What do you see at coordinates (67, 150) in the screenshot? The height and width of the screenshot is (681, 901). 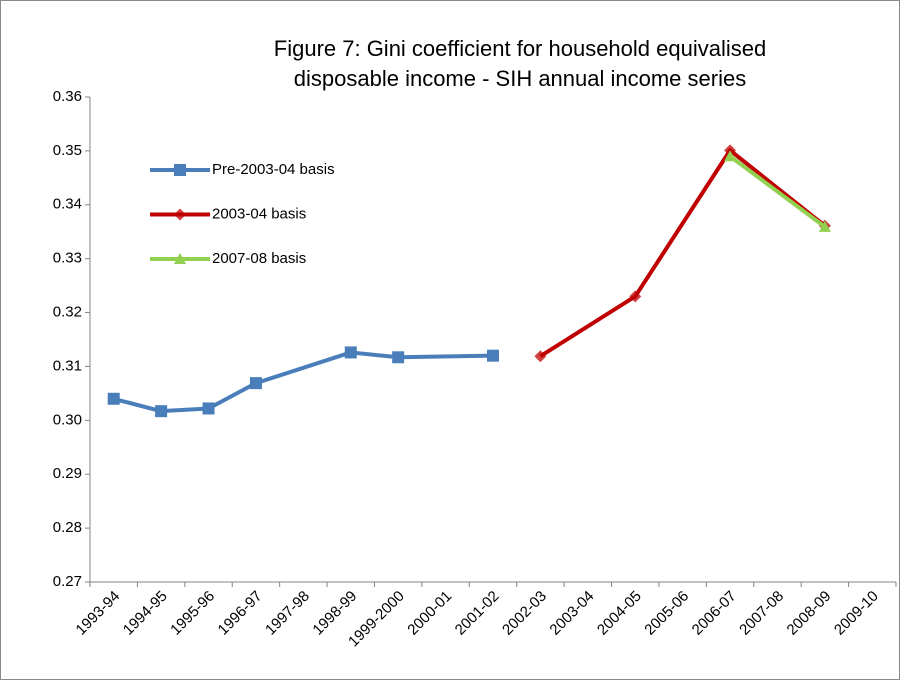 I see `y-tick-label: 0.35` at bounding box center [67, 150].